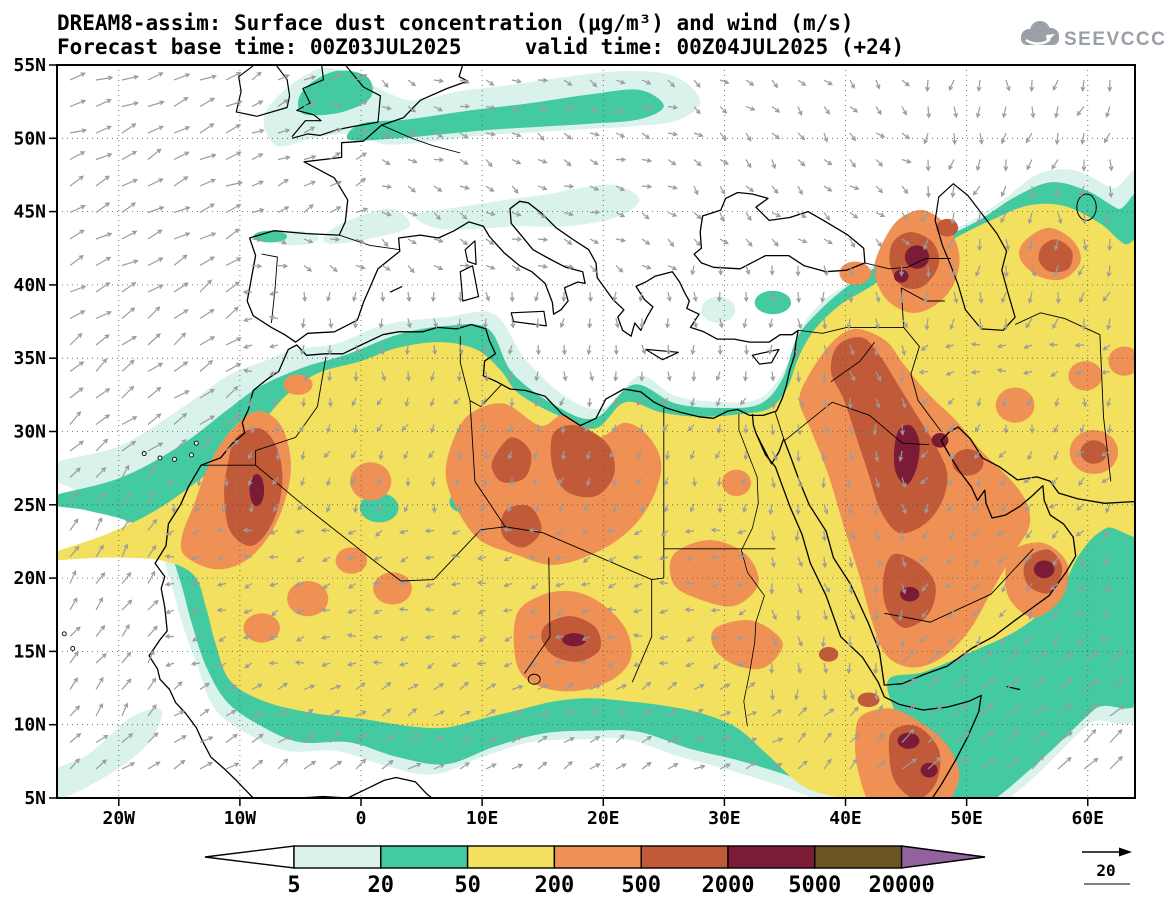 This screenshot has height=907, width=1165. What do you see at coordinates (555, 885) in the screenshot?
I see `colorbar-label: 200` at bounding box center [555, 885].